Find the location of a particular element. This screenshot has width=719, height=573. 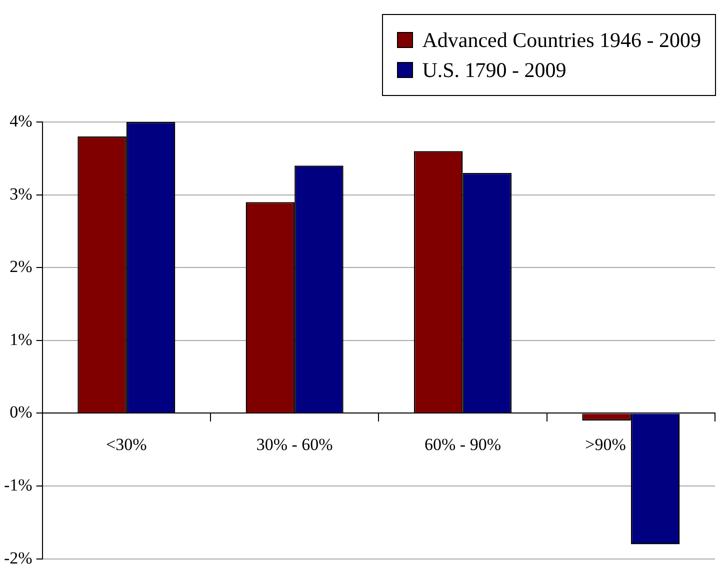

legend-label: Advanced Countries 1946 - 2009 is located at coordinates (561, 40).